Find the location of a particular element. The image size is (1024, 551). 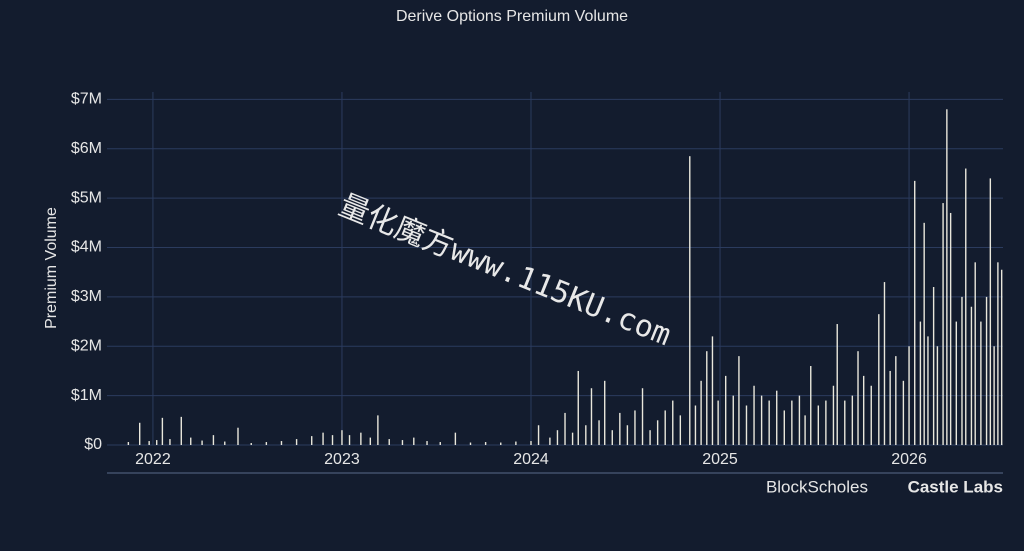

y-tick-label: $1M is located at coordinates (86, 395).